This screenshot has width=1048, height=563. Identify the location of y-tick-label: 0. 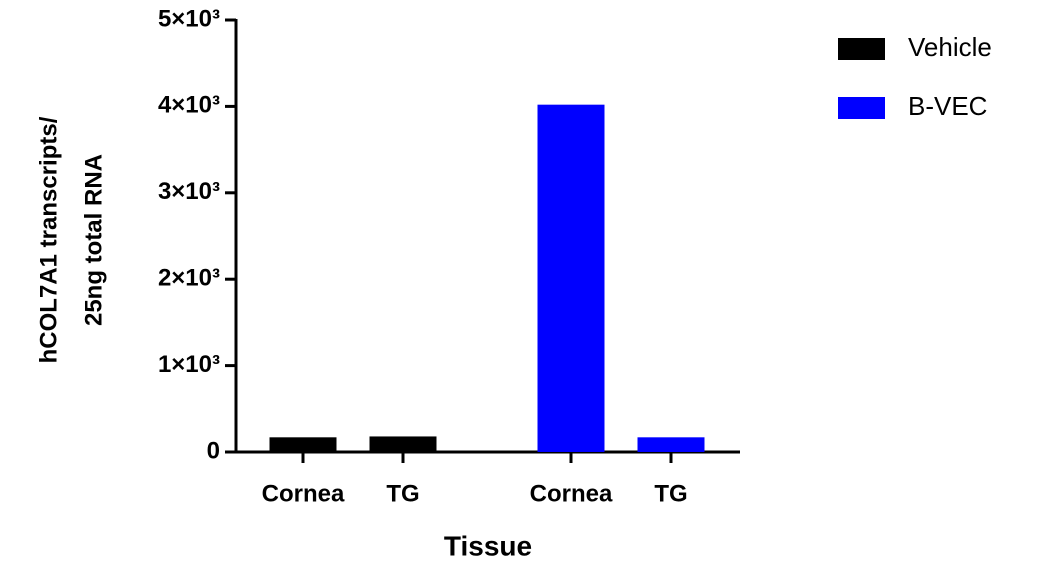
(213, 450).